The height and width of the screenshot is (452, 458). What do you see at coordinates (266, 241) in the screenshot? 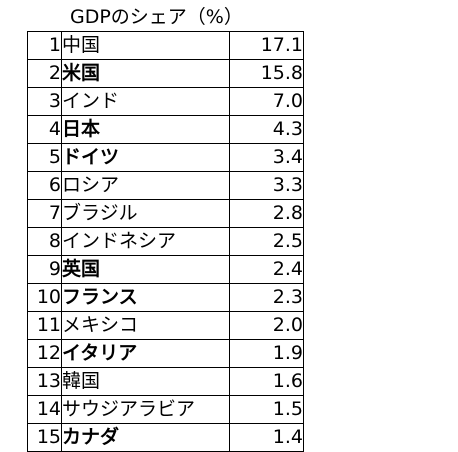
I see `share-cell: 2.5` at bounding box center [266, 241].